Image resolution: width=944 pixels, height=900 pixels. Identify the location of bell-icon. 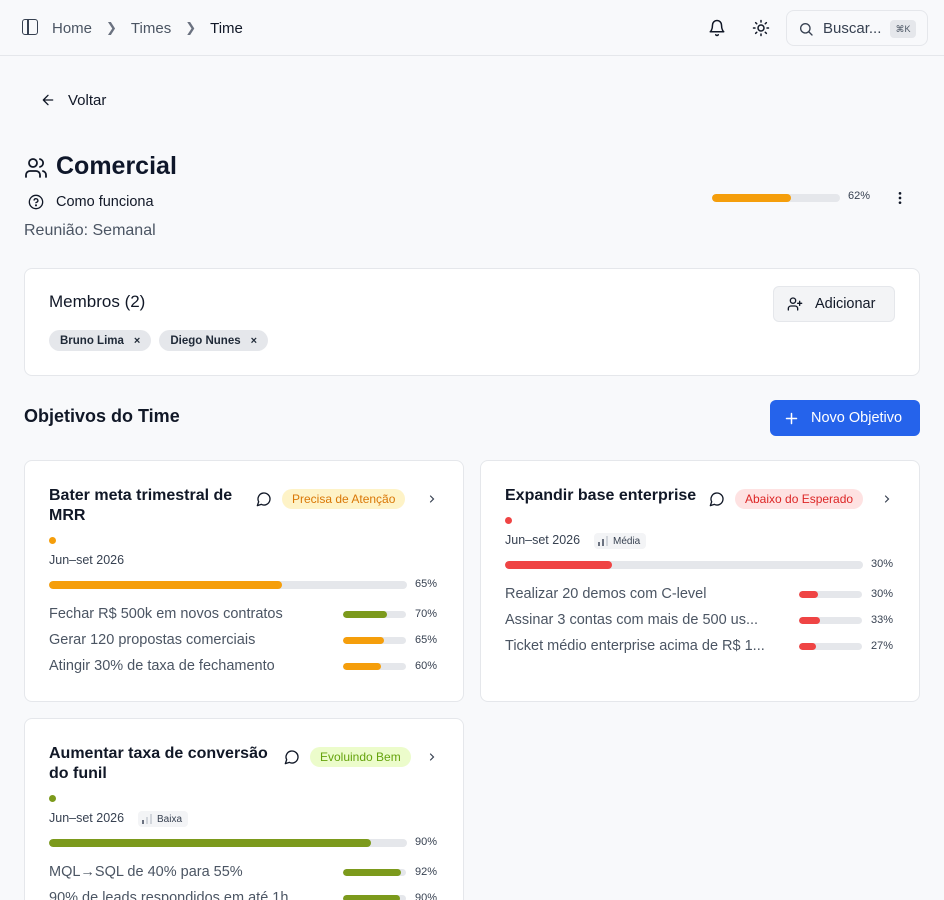
(717, 28).